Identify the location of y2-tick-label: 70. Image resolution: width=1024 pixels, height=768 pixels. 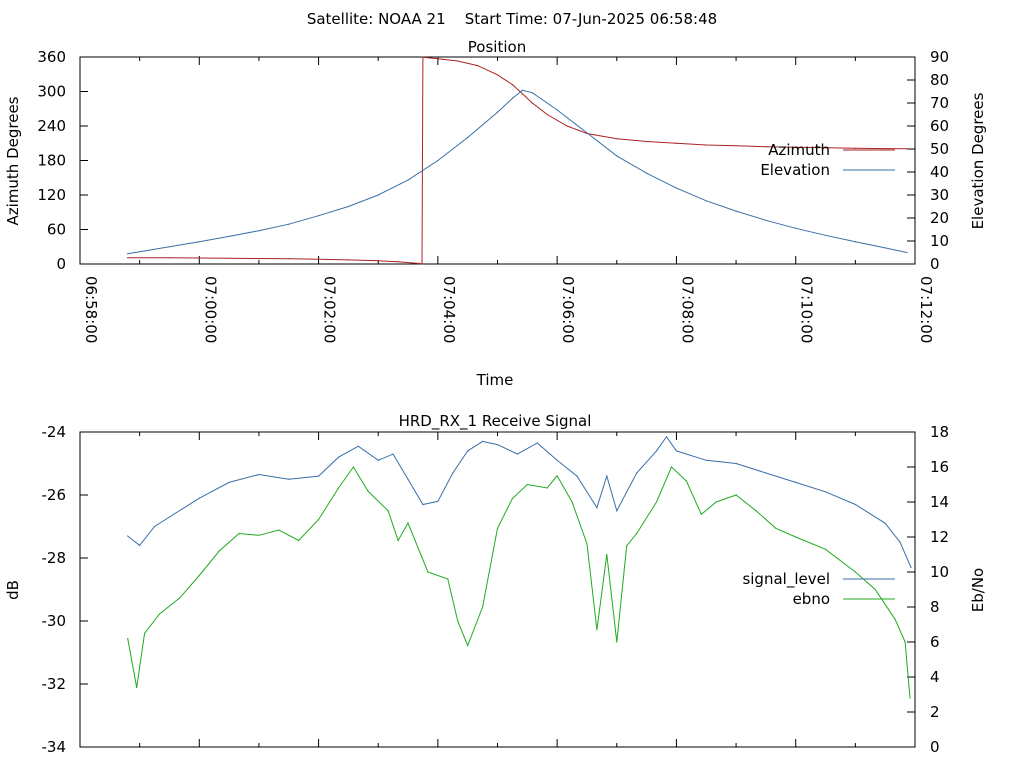
(939, 103).